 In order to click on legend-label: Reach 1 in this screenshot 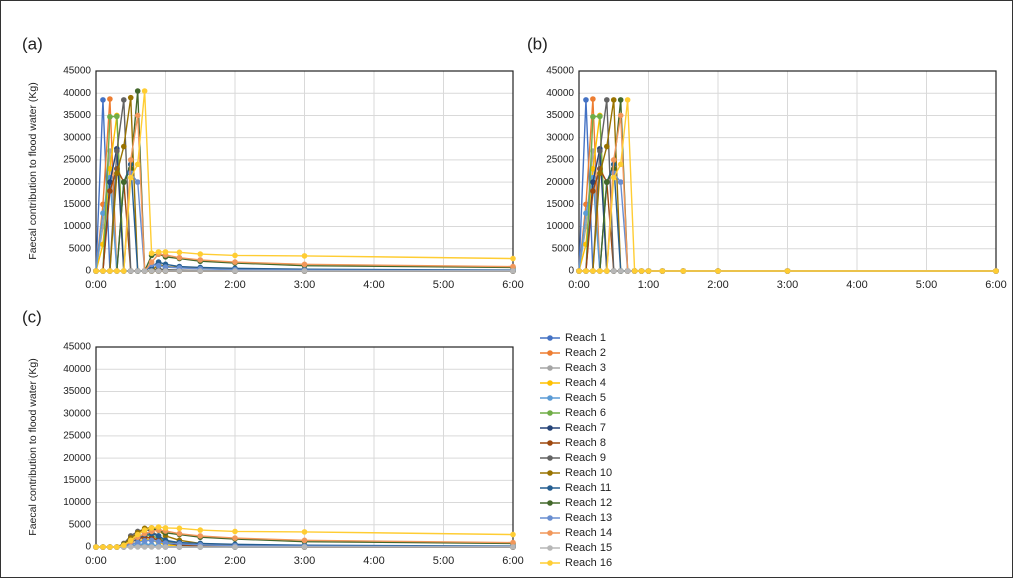, I will do `click(585, 338)`.